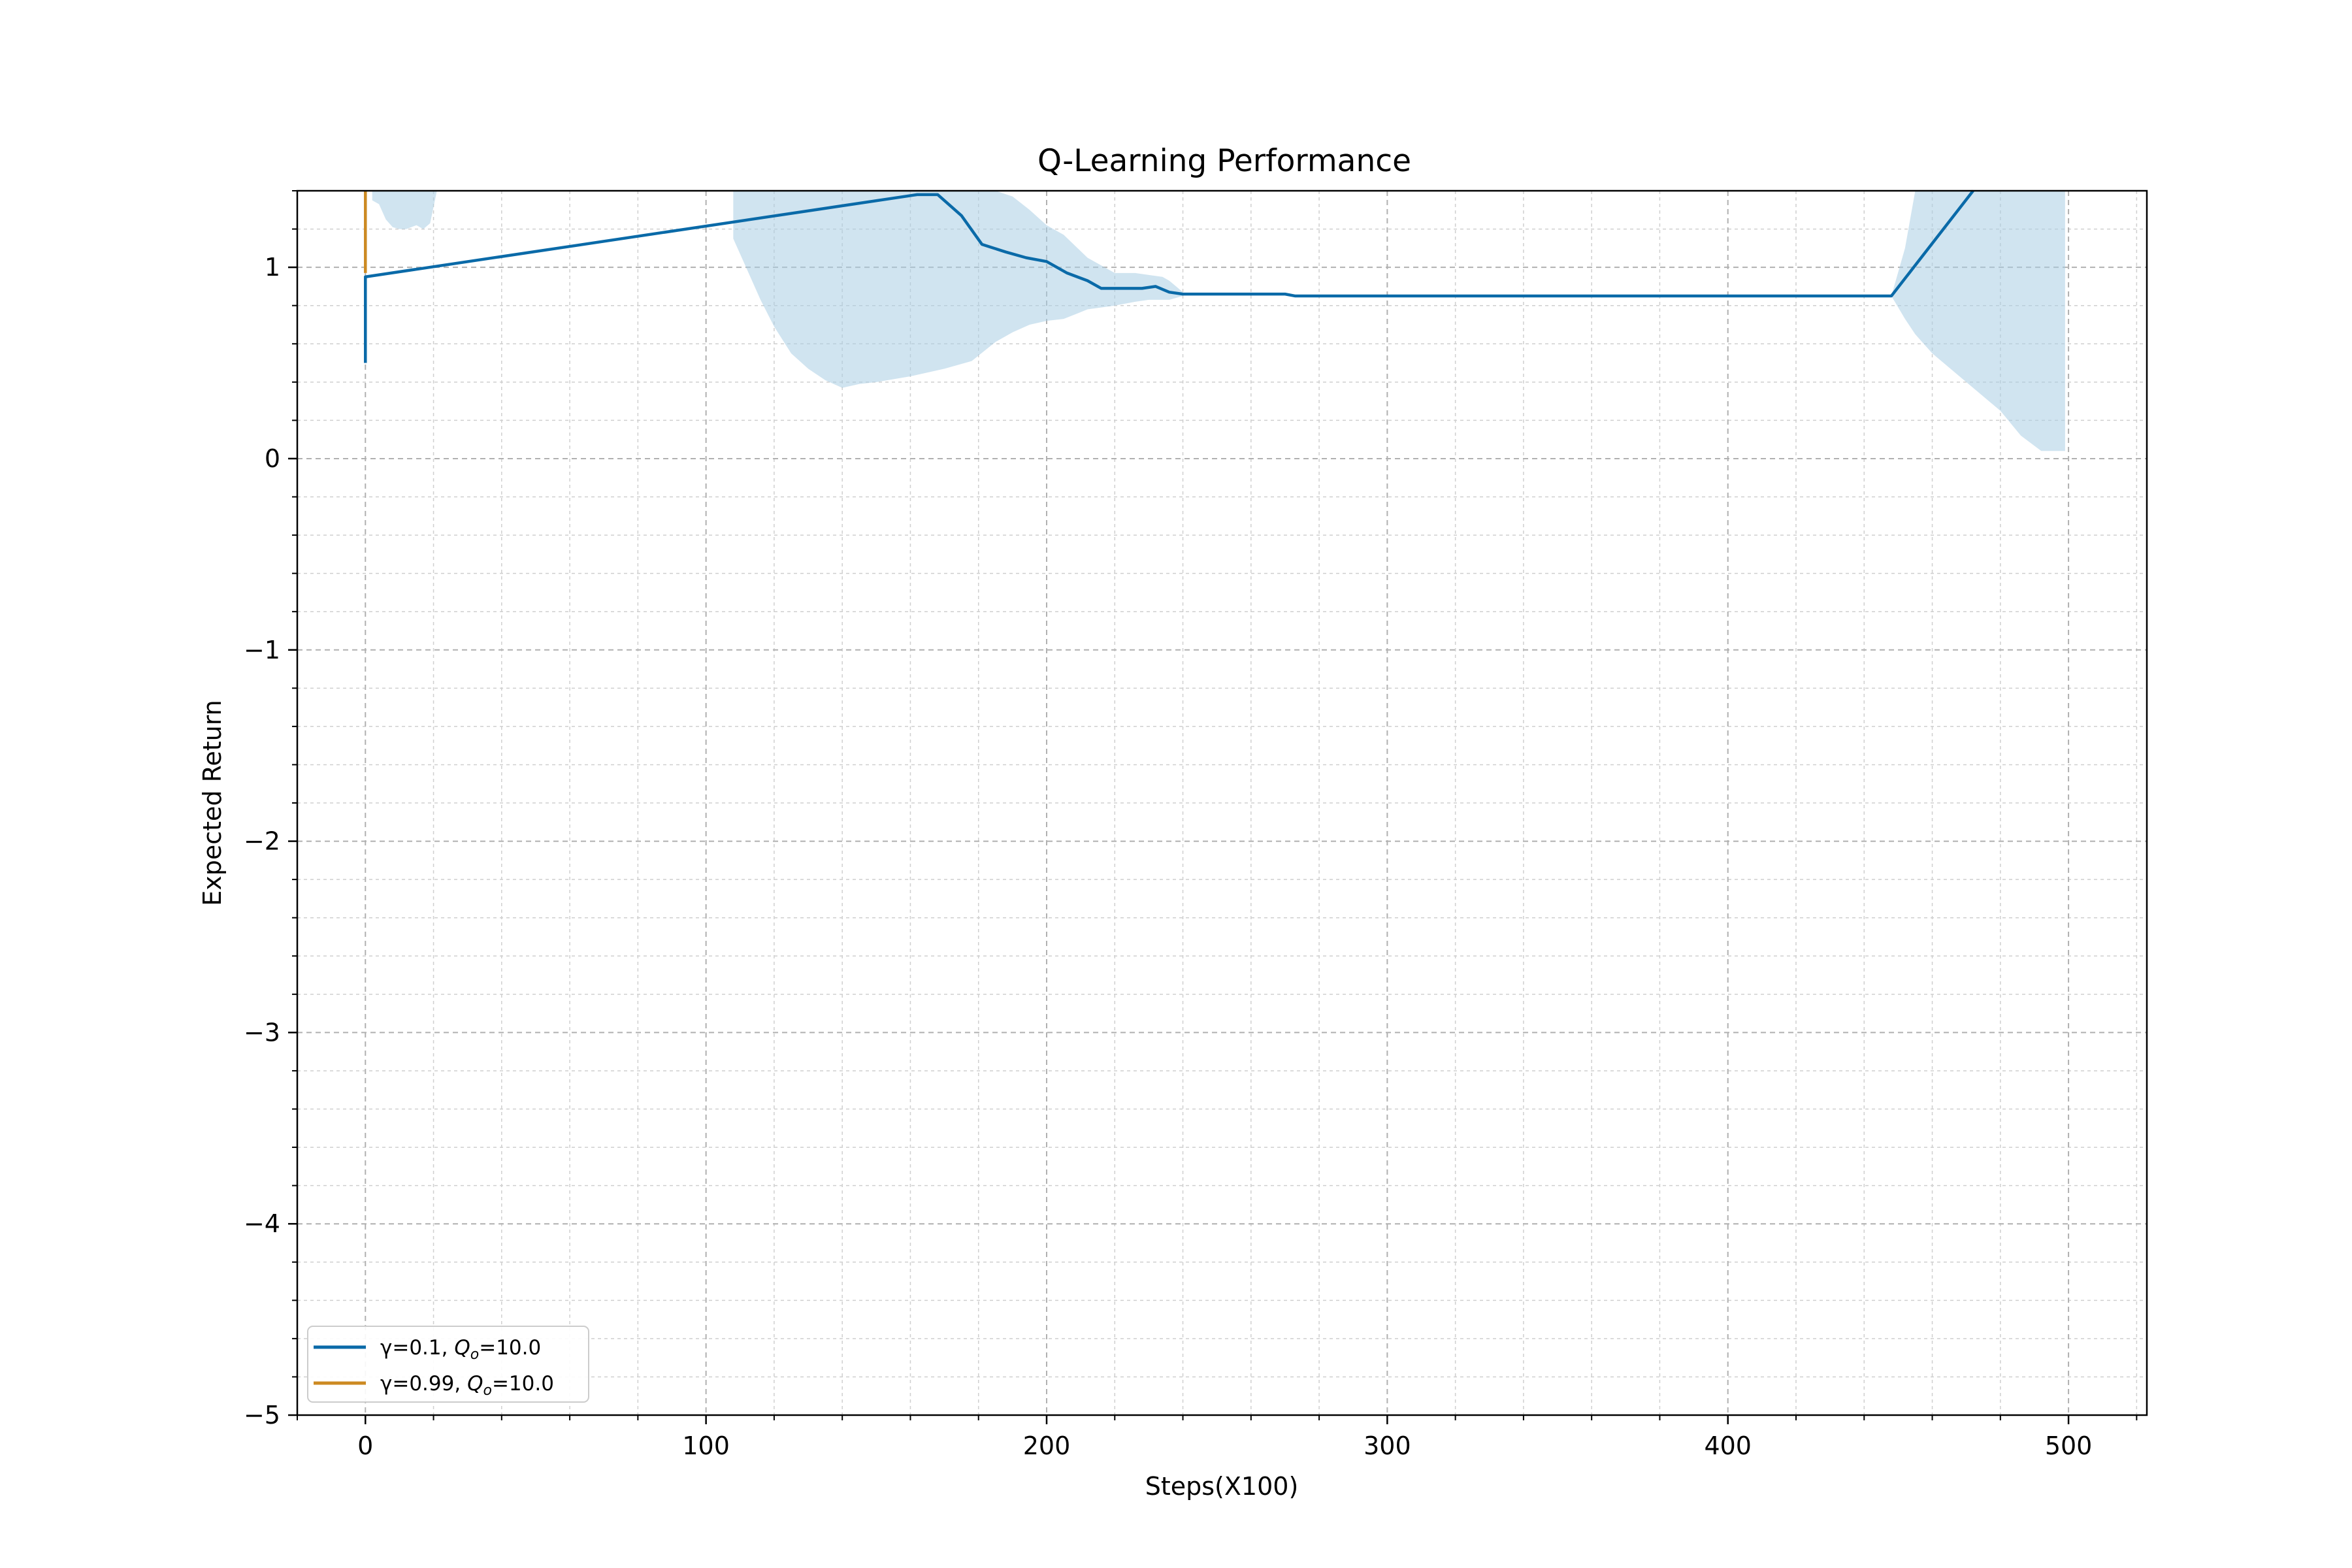 The image size is (2352, 1568). Describe the element at coordinates (1222, 1486) in the screenshot. I see `x-axis-label: Steps(X100)` at that location.